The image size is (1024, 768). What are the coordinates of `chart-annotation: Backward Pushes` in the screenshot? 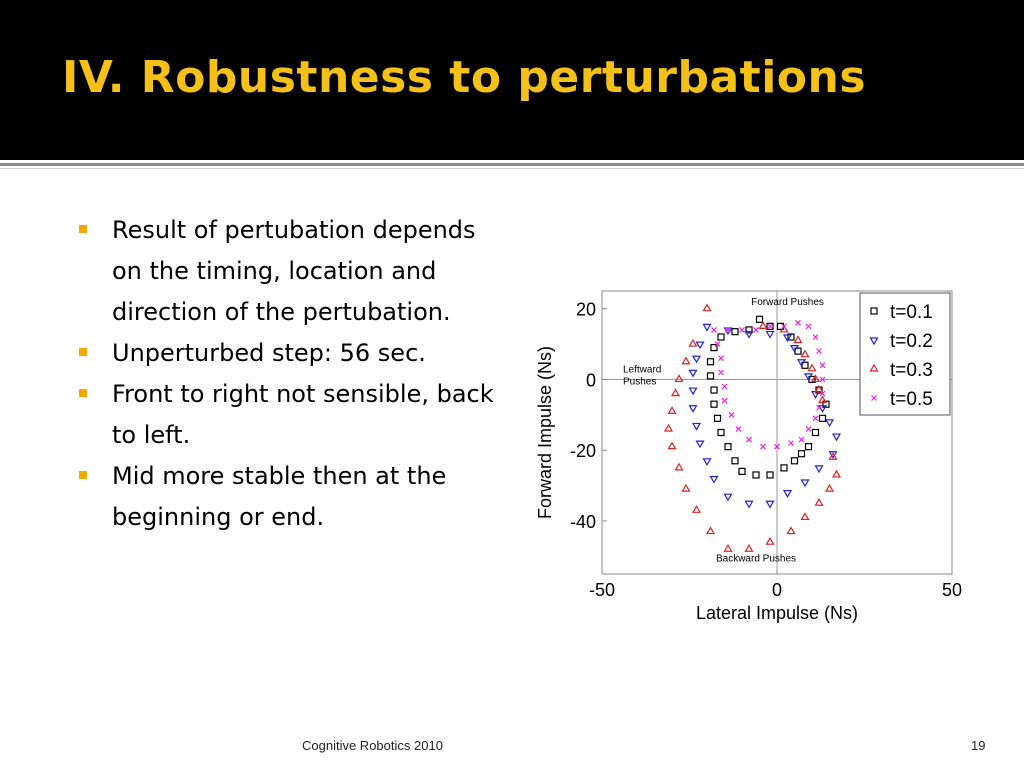 It's located at (756, 559).